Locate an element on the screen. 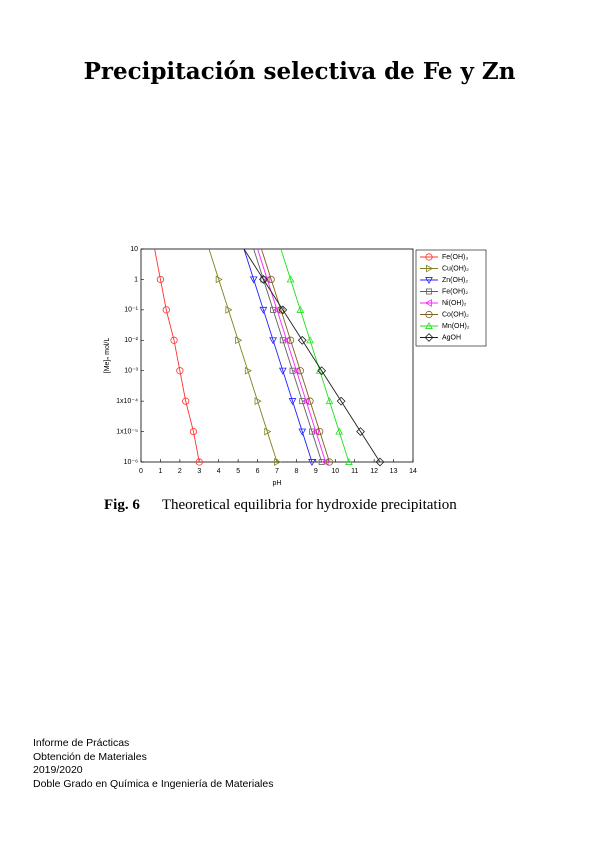  y-tick-label: 10⁻⁶ is located at coordinates (131, 462).